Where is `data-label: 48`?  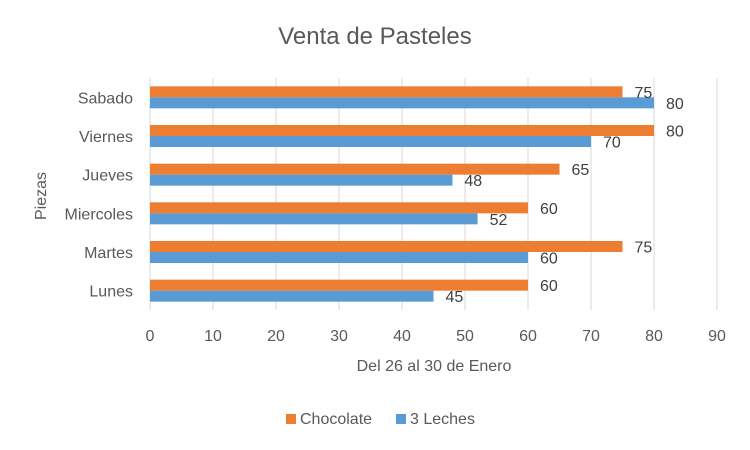 data-label: 48 is located at coordinates (473, 181).